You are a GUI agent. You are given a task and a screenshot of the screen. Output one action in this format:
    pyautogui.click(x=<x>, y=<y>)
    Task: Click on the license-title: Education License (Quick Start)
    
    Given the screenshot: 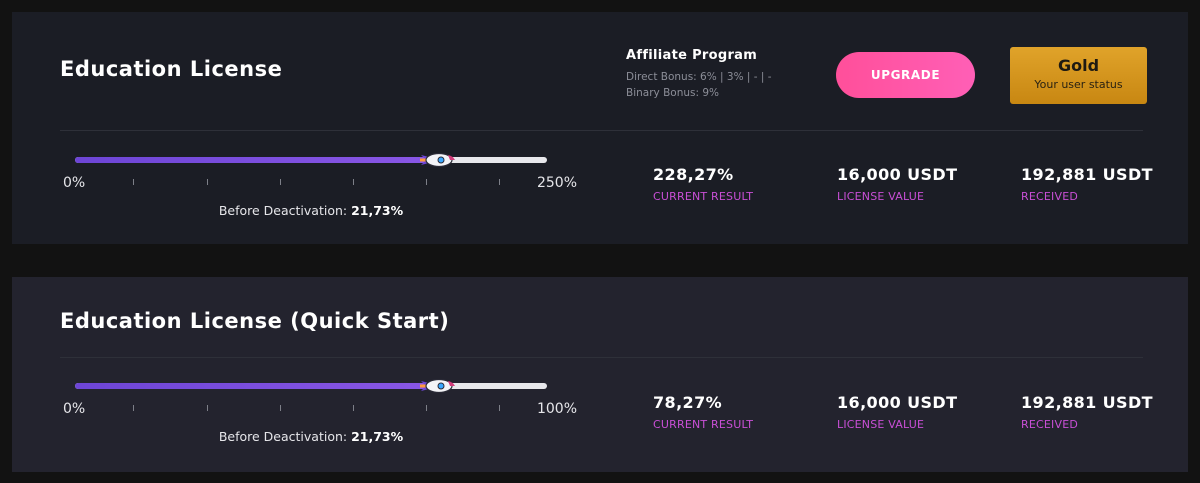 What is the action you would take?
    pyautogui.click(x=255, y=321)
    